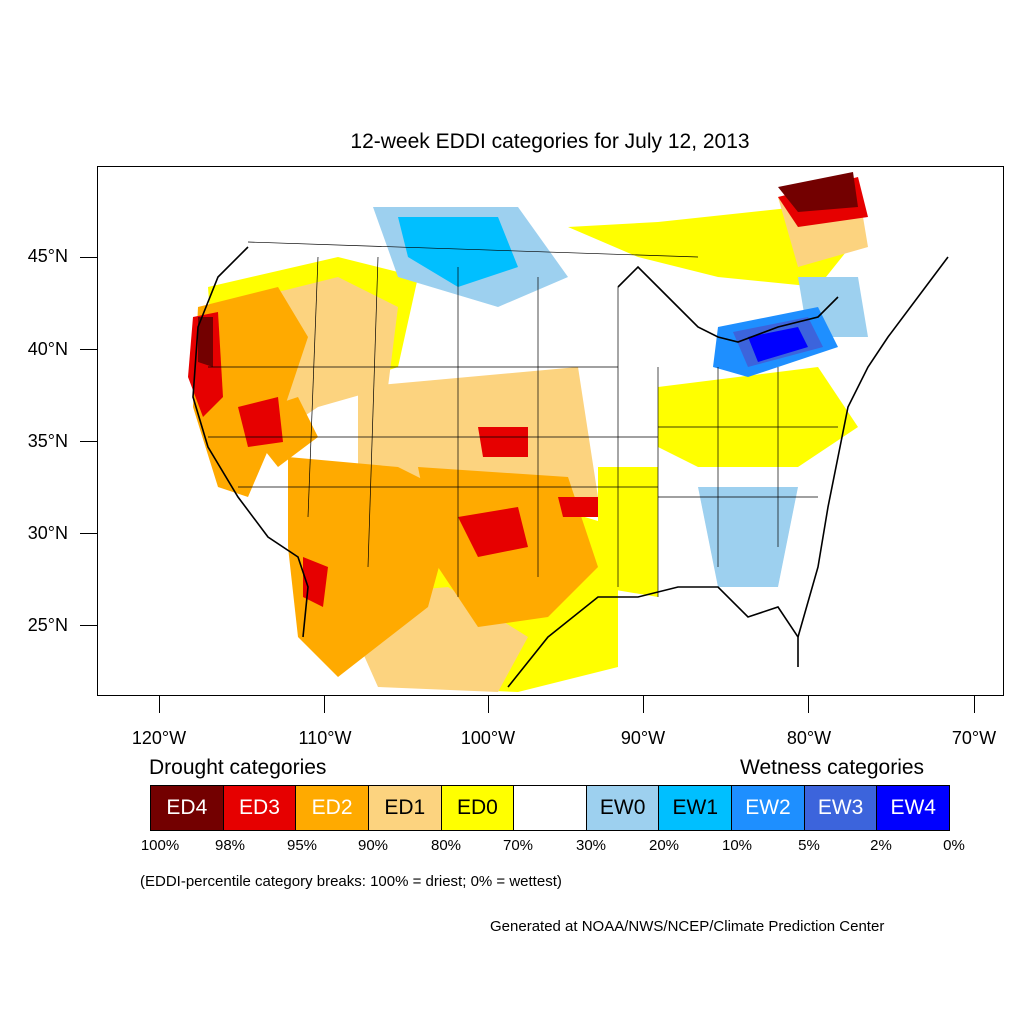  What do you see at coordinates (373, 845) in the screenshot?
I see `percent-break-label: 90%` at bounding box center [373, 845].